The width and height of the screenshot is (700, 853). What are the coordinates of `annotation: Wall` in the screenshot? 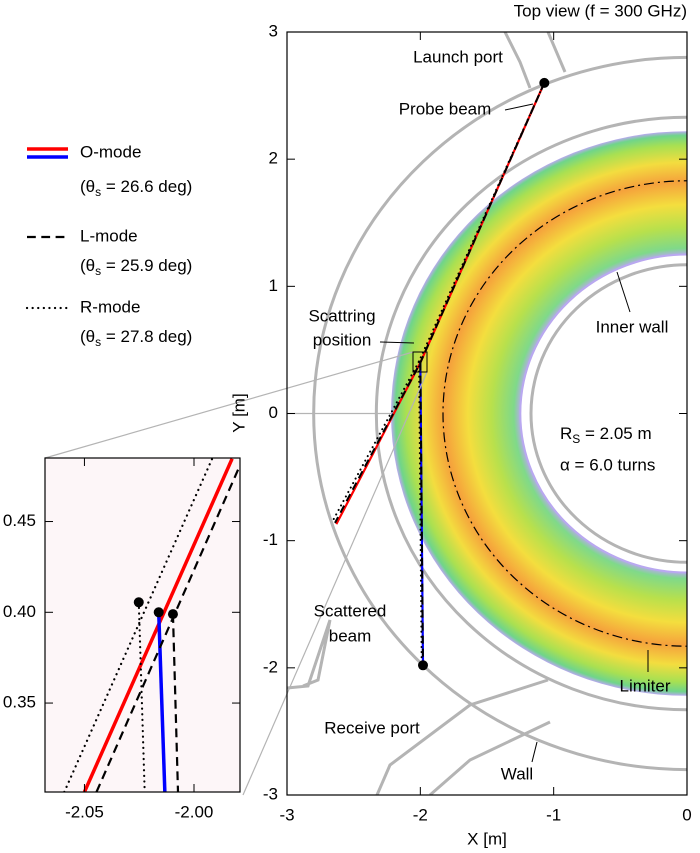 It's located at (517, 773).